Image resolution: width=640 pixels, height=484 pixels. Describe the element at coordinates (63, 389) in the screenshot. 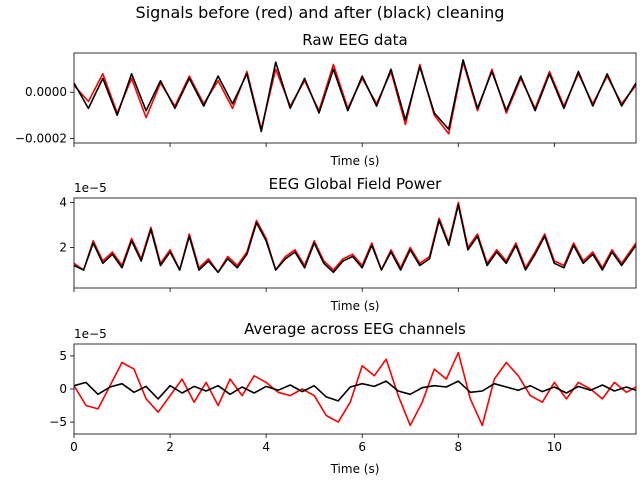

I see `y-tick-label: 0` at that location.